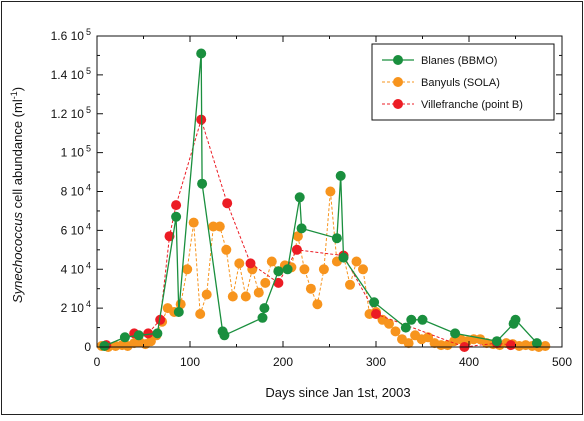  What do you see at coordinates (17, 89) in the screenshot?
I see `y-axis-title-close: )` at bounding box center [17, 89].